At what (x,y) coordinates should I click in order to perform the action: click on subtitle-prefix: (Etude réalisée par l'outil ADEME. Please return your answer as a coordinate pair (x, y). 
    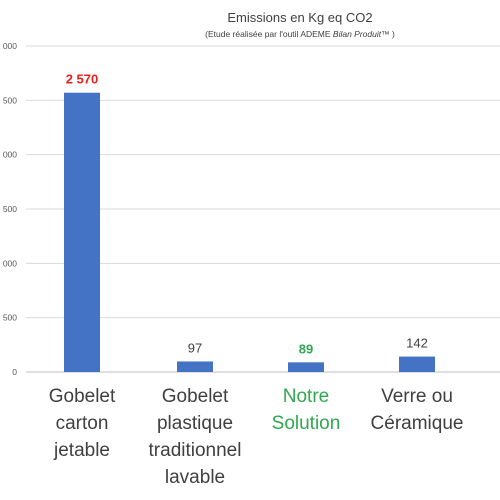
    Looking at the image, I should click on (269, 34).